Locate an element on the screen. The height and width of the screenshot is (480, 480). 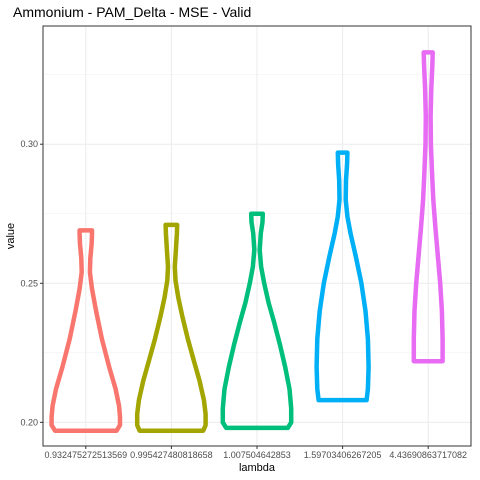
y-axis: 0.20 0.25 0.30 is located at coordinates (31, 283).